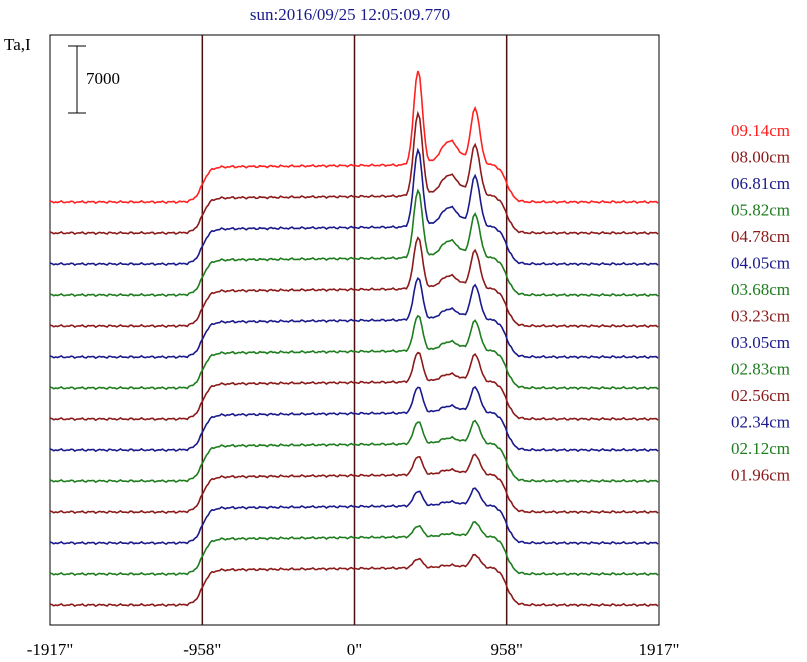 This screenshot has width=807, height=662. What do you see at coordinates (760, 289) in the screenshot?
I see `legend-entry-03.68cm: 03.68cm` at bounding box center [760, 289].